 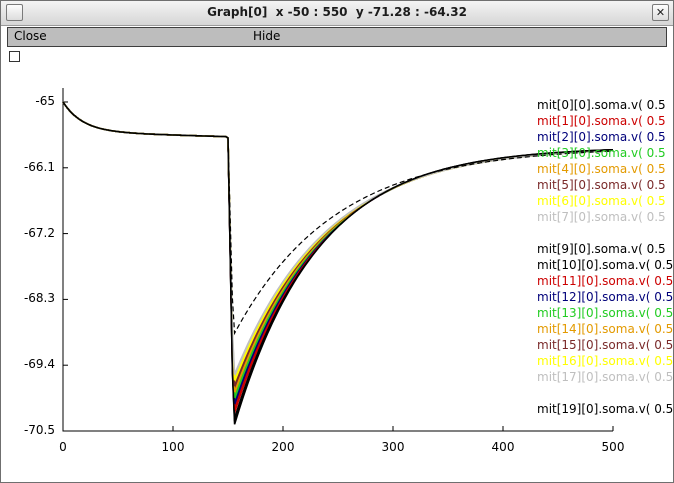 What do you see at coordinates (601, 249) in the screenshot?
I see `legend-entry: mit[9][0].soma.v( 0.5` at bounding box center [601, 249].